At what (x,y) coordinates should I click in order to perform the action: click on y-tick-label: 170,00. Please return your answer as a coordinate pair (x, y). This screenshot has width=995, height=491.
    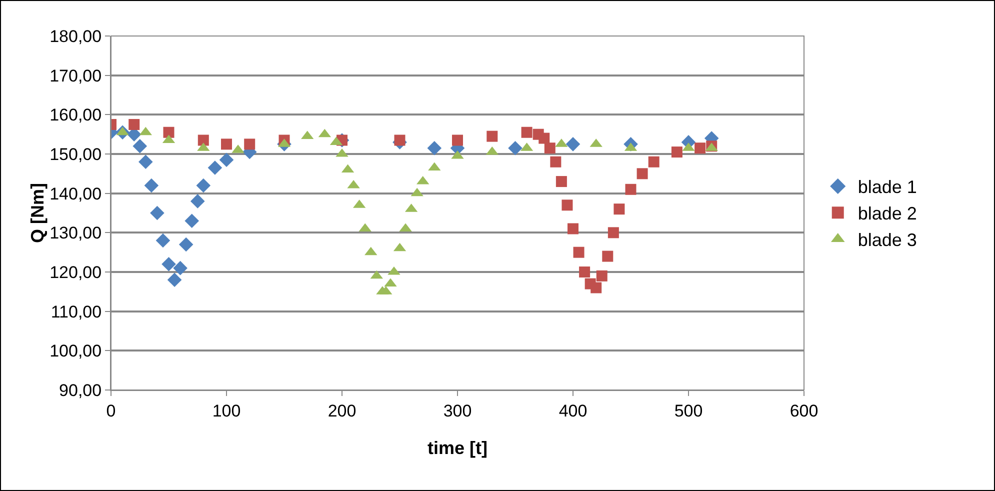
    Looking at the image, I should click on (76, 76).